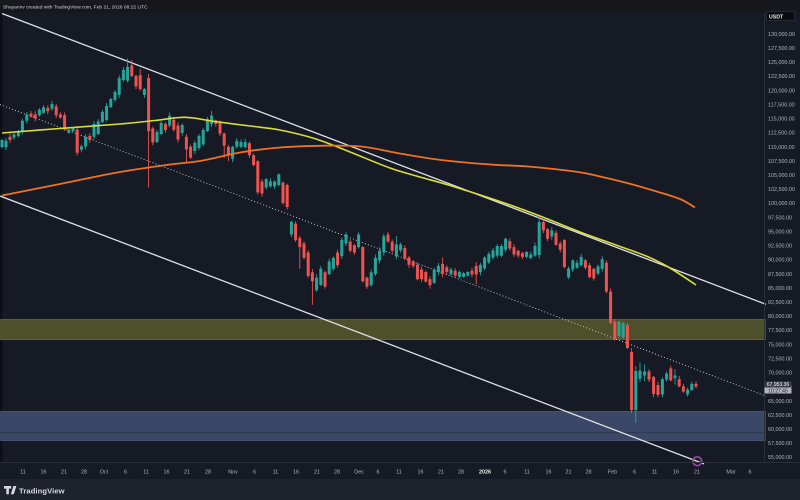 The width and height of the screenshot is (800, 500). I want to click on svg-text: Nov, so click(233, 473).